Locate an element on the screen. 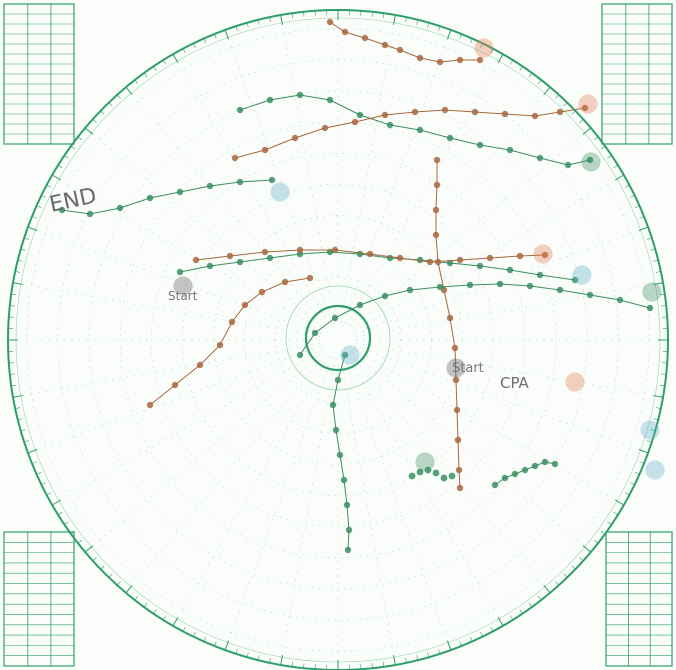 This screenshot has width=676, height=670. table-bottom-right-frame is located at coordinates (639, 599).